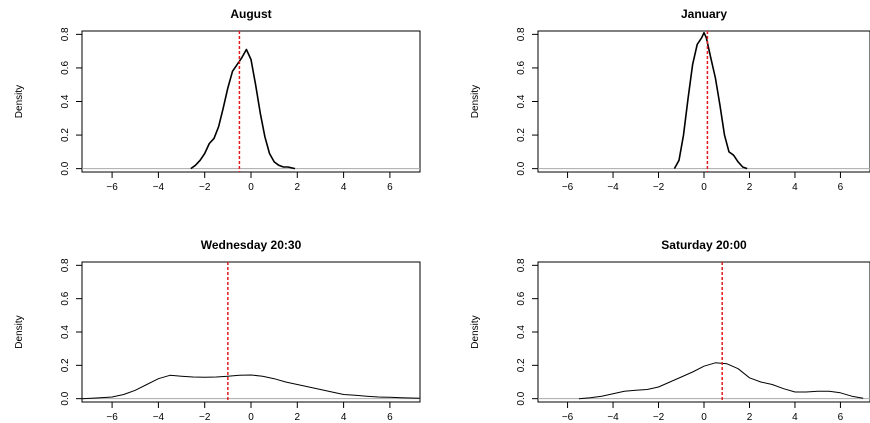  I want to click on chart-title: Saturday 20:00, so click(704, 245).